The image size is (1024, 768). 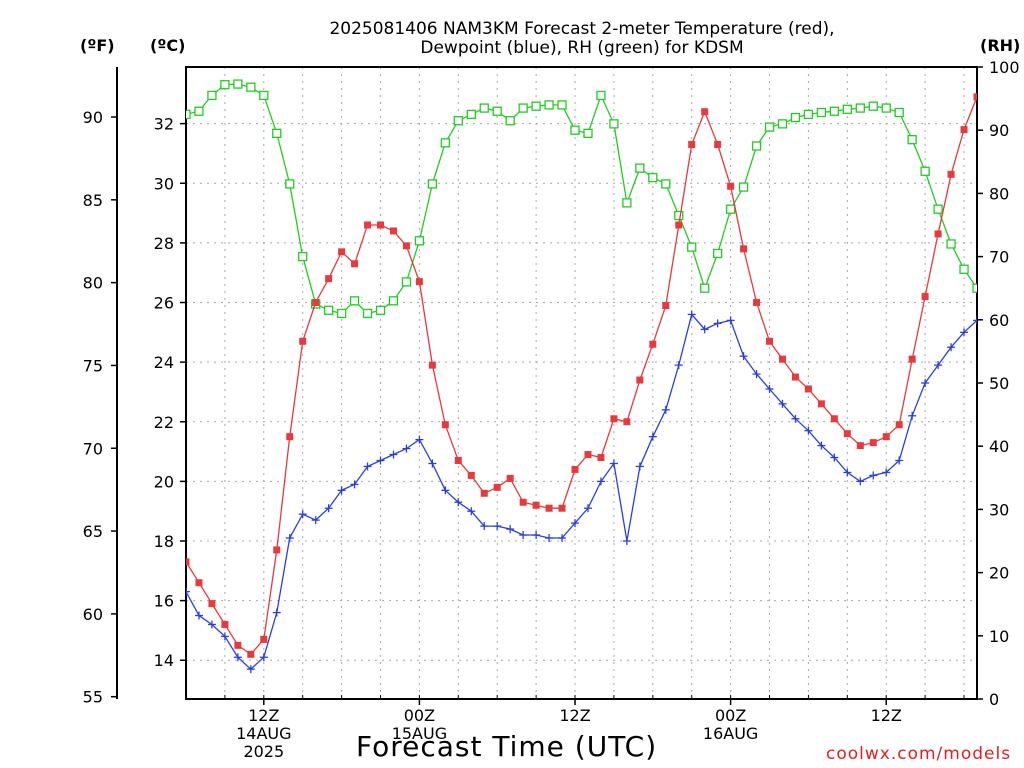 I want to click on rh-tick-label: 70, so click(x=999, y=257).